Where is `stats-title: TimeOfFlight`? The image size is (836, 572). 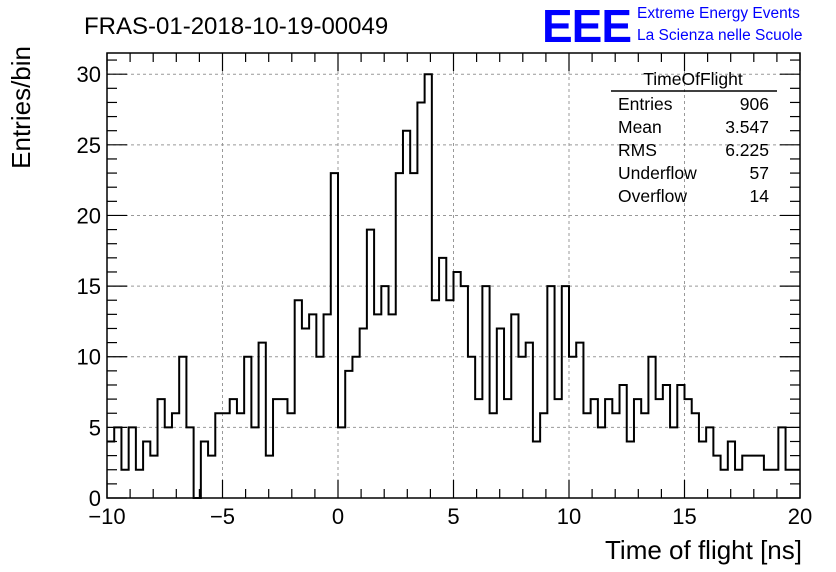 stats-title: TimeOfFlight is located at coordinates (693, 79).